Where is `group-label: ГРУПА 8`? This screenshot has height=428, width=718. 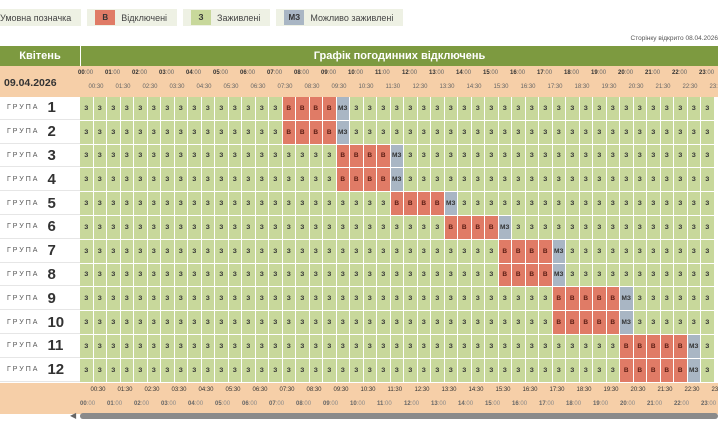
group-label: ГРУПА 8 is located at coordinates (40, 275).